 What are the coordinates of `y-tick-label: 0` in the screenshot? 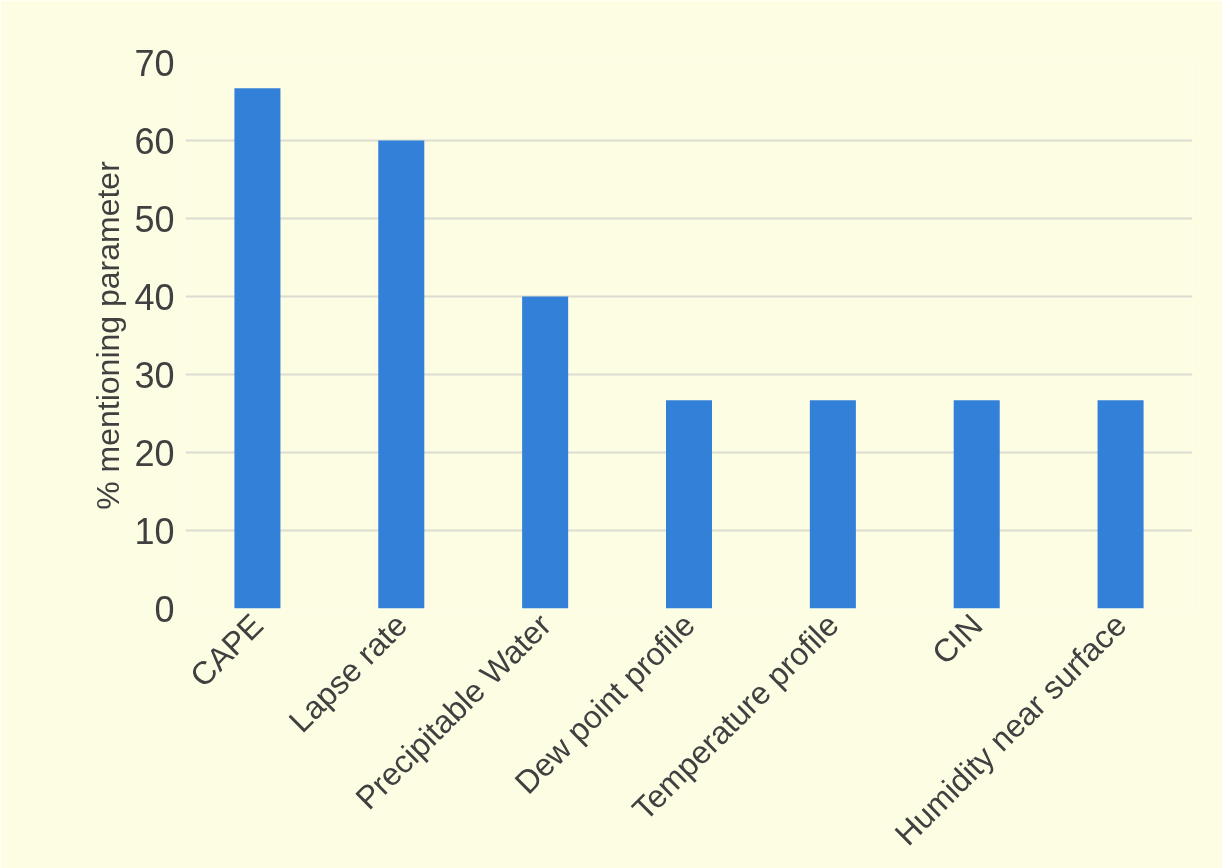 It's located at (164, 609).